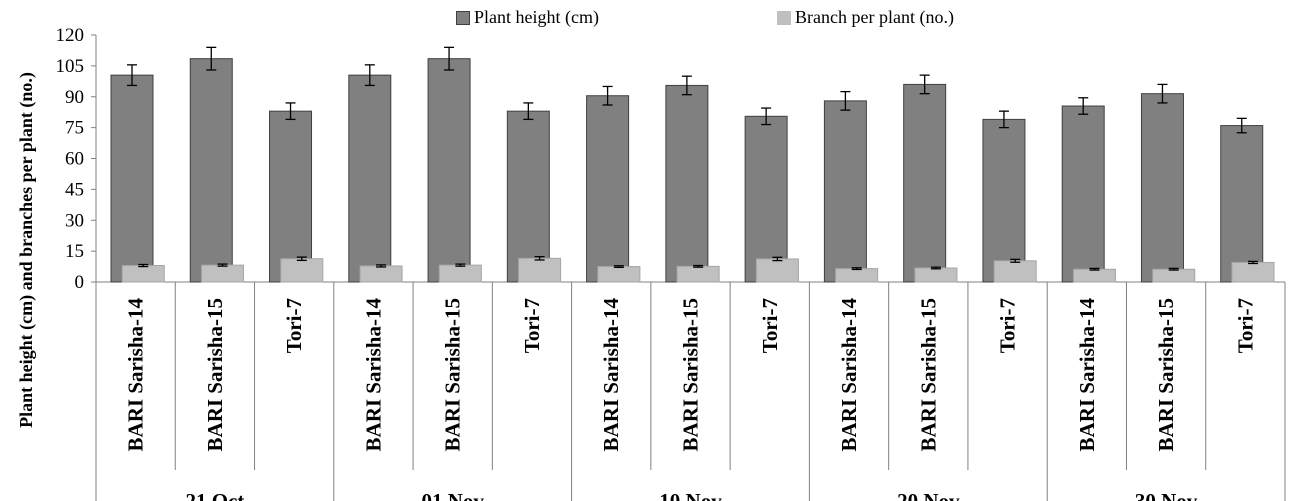  I want to click on y-tick-label: 75, so click(74, 128).